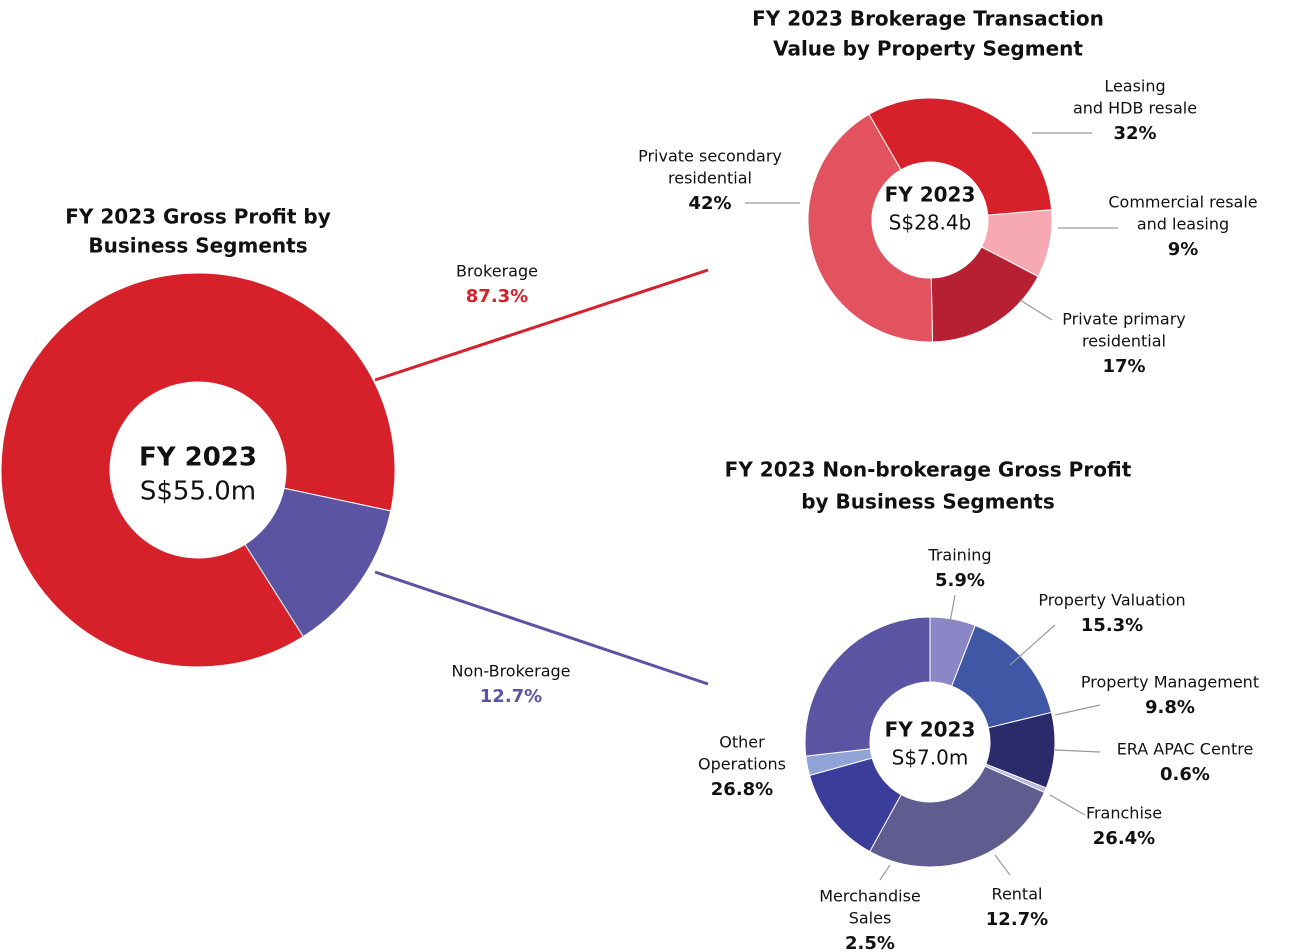 The image size is (1289, 952). I want to click on segment-label: Sales, so click(870, 918).